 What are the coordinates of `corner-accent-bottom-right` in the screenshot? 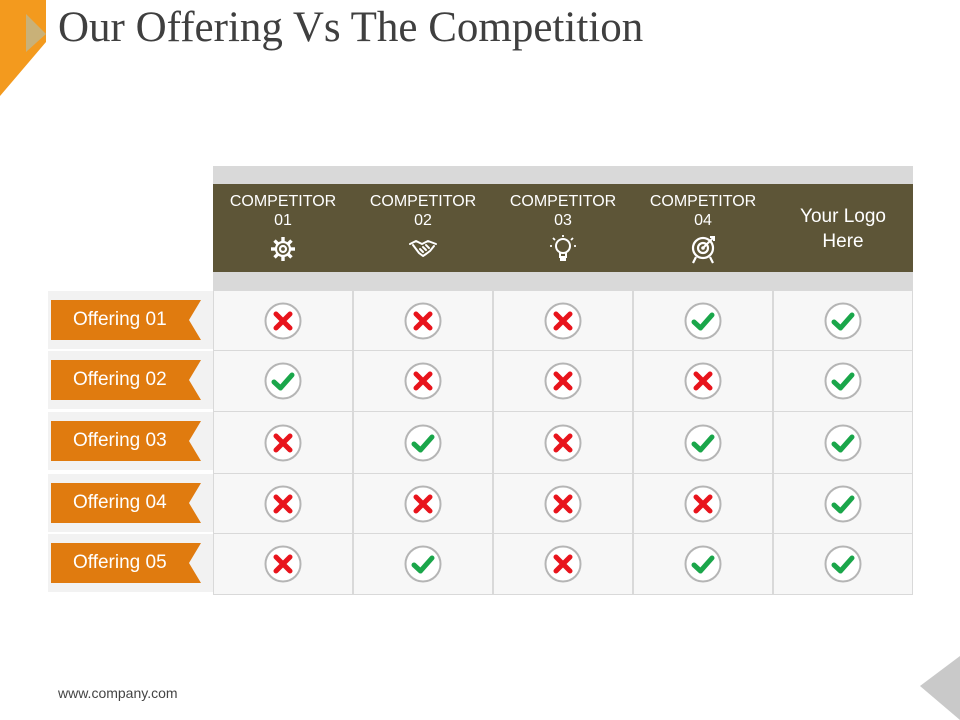 It's located at (940, 688).